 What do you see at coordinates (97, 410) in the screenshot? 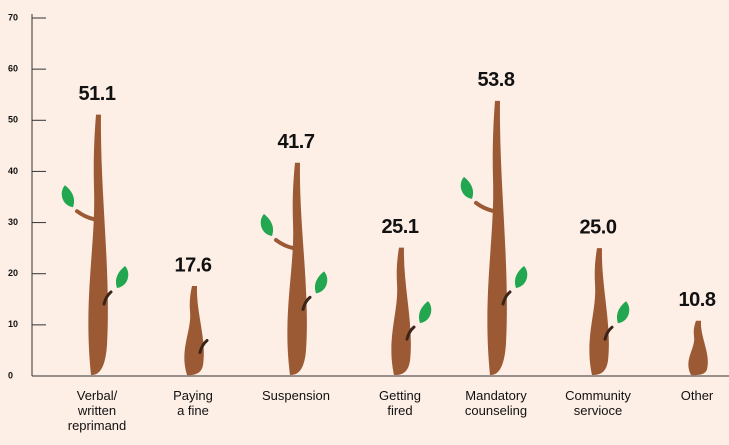
I see `x-tick-label: Verbal/written reprimand` at bounding box center [97, 410].